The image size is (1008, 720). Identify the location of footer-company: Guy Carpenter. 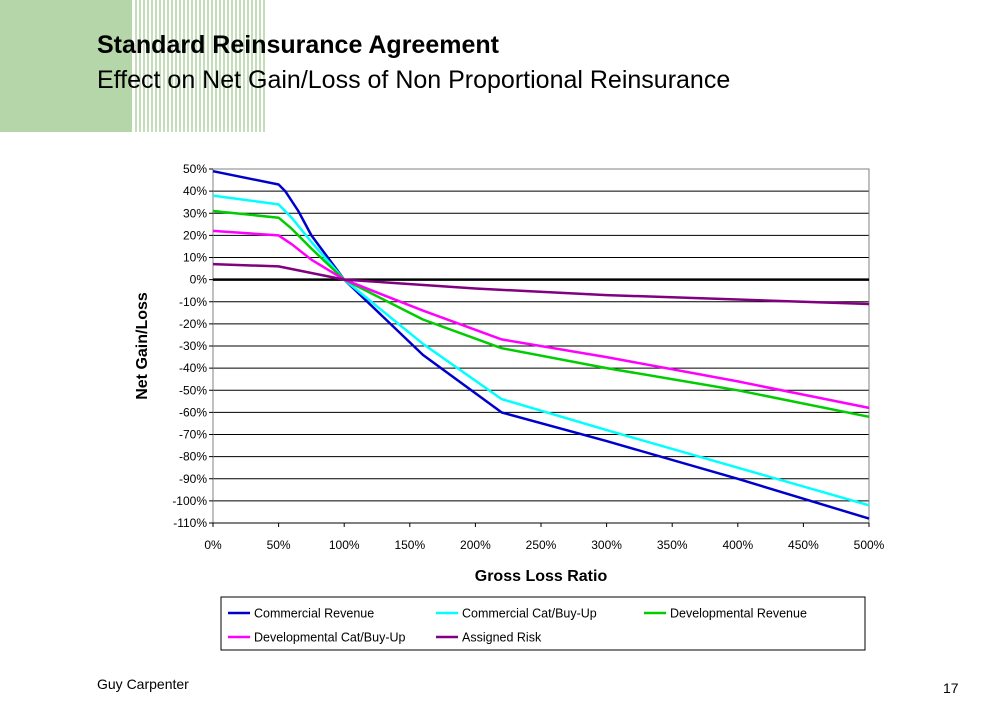
(143, 684).